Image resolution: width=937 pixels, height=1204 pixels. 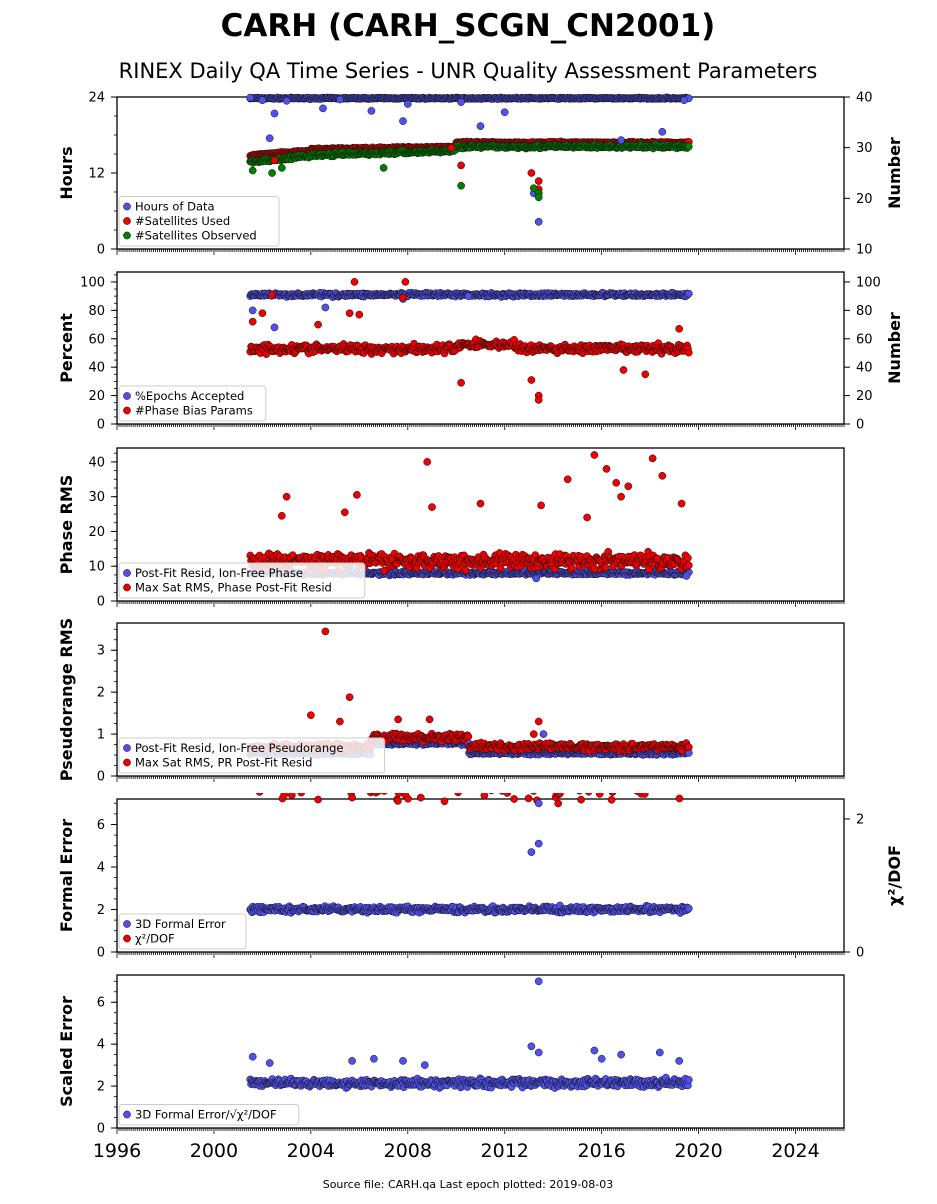 I want to click on y-axis-label: Percent, so click(x=66, y=348).